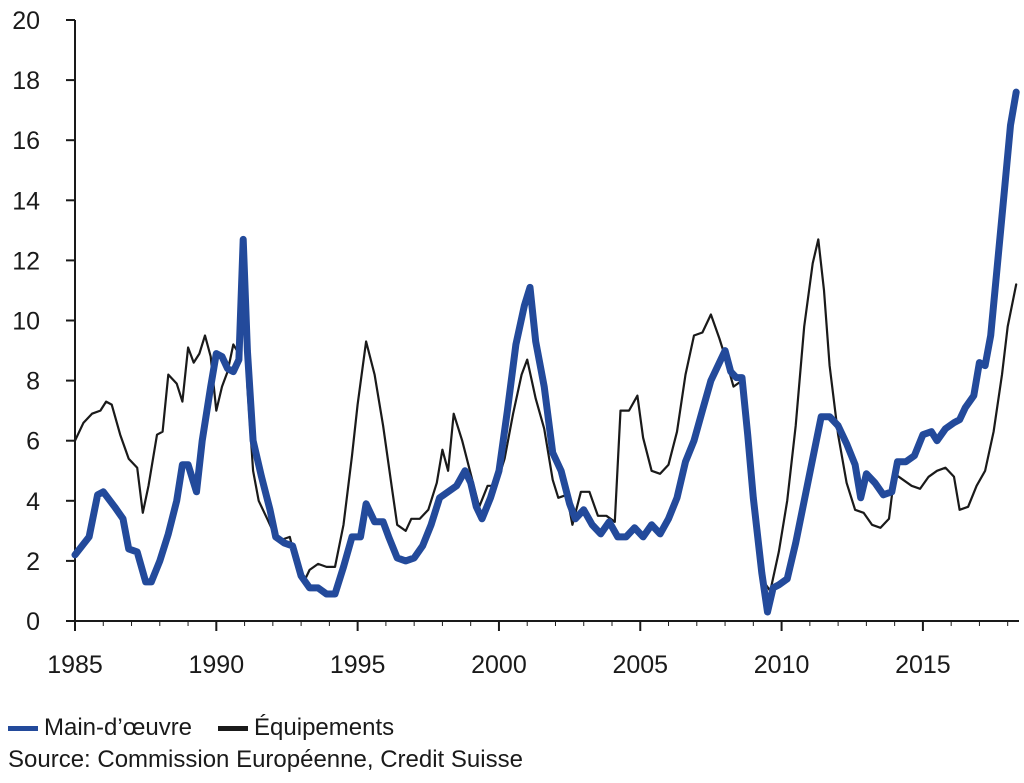 This screenshot has width=1024, height=783. What do you see at coordinates (324, 727) in the screenshot?
I see `legend-label-equipements: Équipements` at bounding box center [324, 727].